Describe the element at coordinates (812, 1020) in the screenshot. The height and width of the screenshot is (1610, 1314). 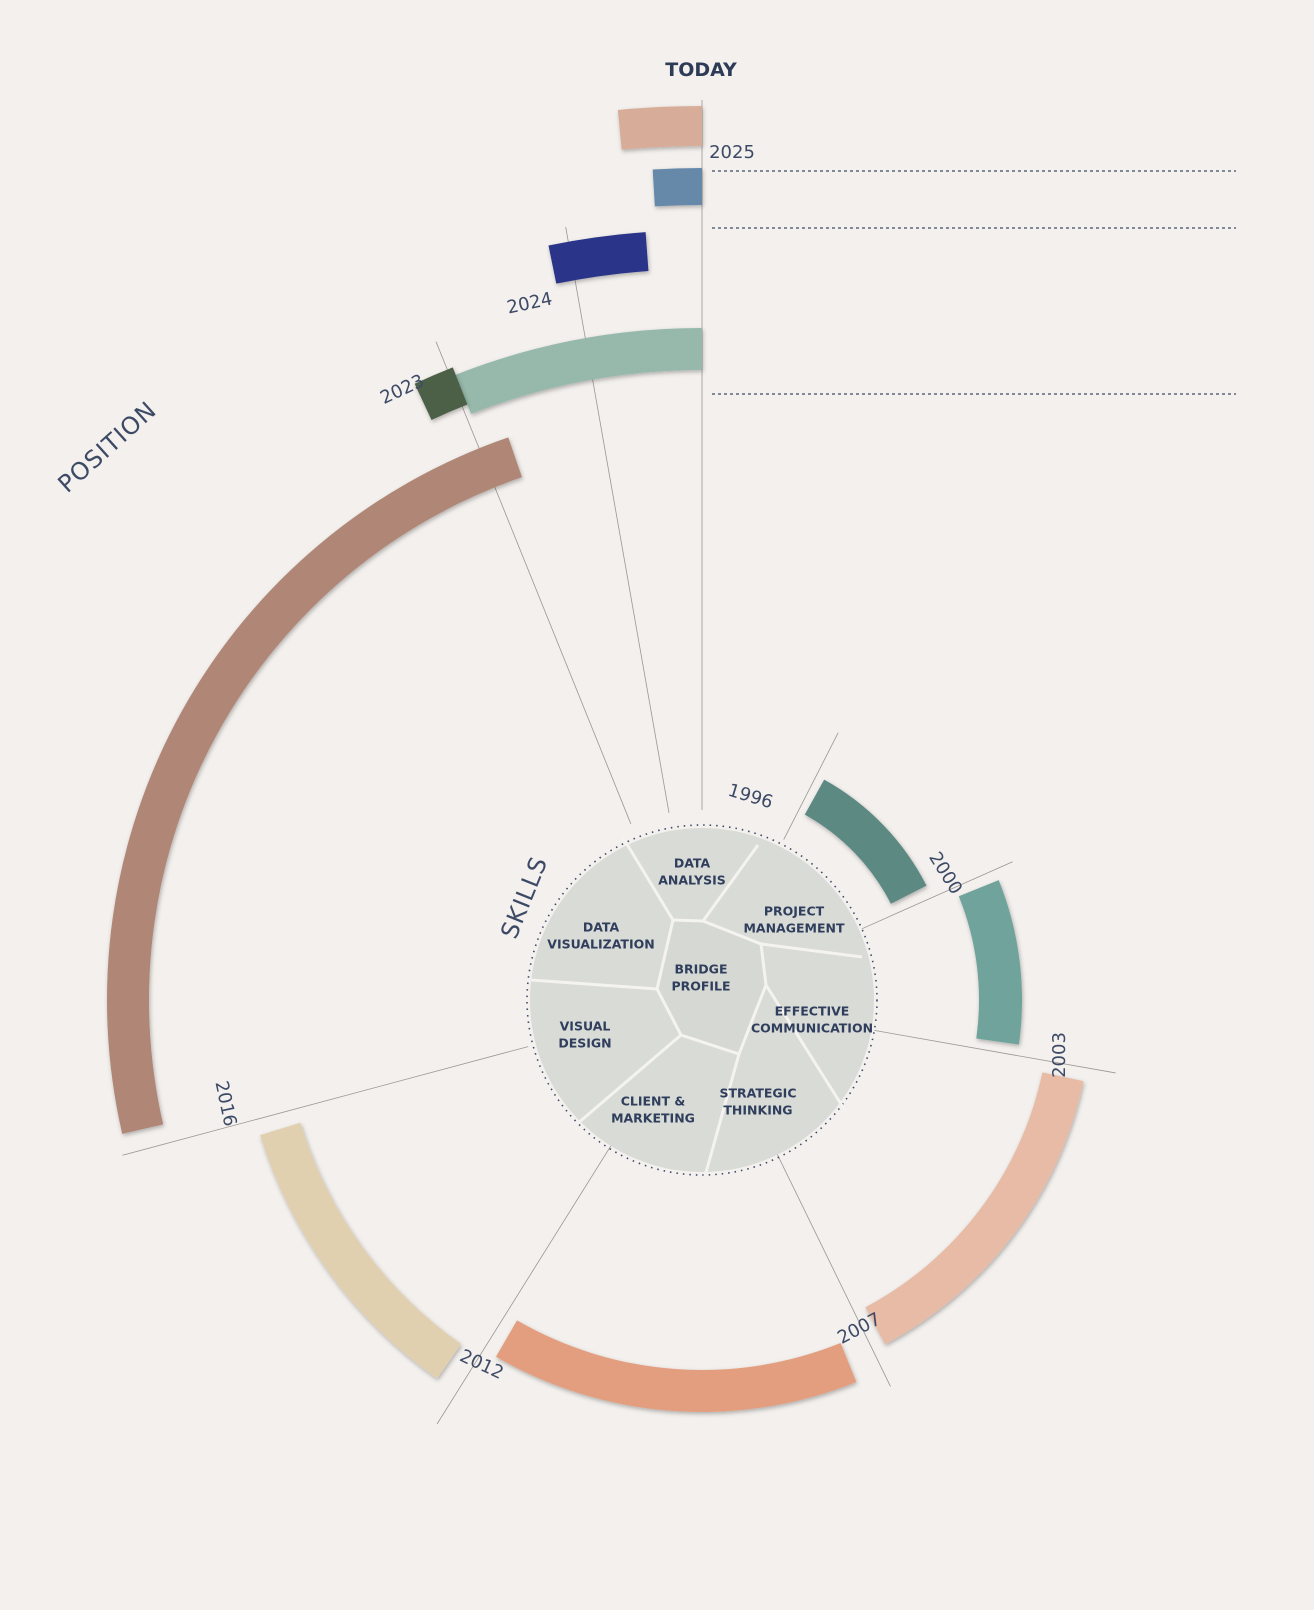
I see `skill-label-3: EFFECTIVE COMMUNICATION` at that location.